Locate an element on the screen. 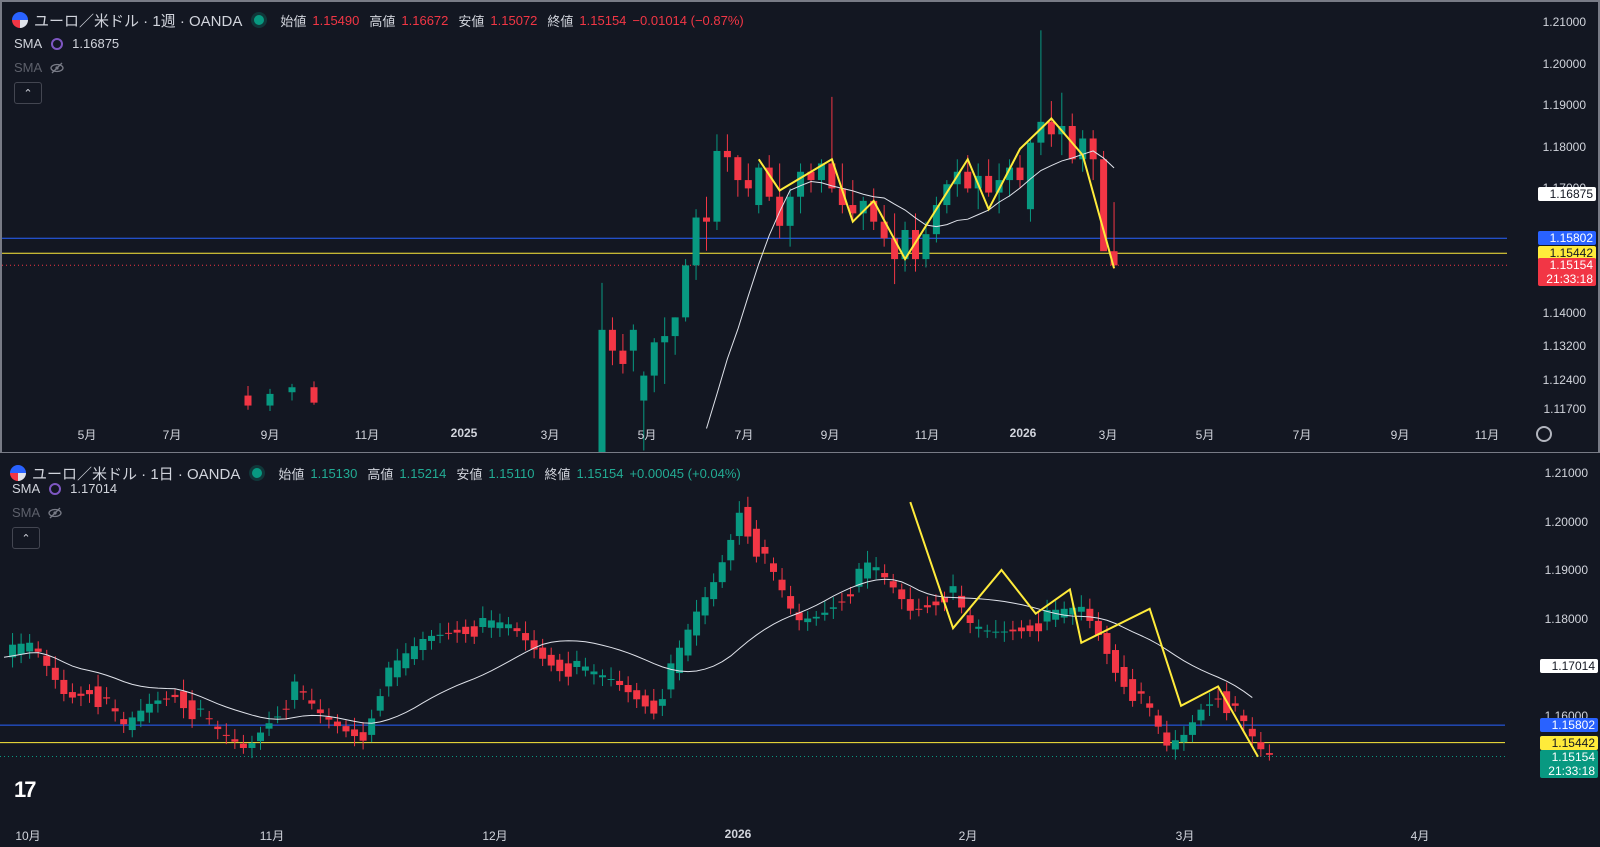 This screenshot has height=847, width=1600. weekly-time-axis: 5月 7月 9月 11月 2025 3月 5月 7月 9月 11月 2026 3月 5月 7月 9月 11月 is located at coordinates (752, 436).